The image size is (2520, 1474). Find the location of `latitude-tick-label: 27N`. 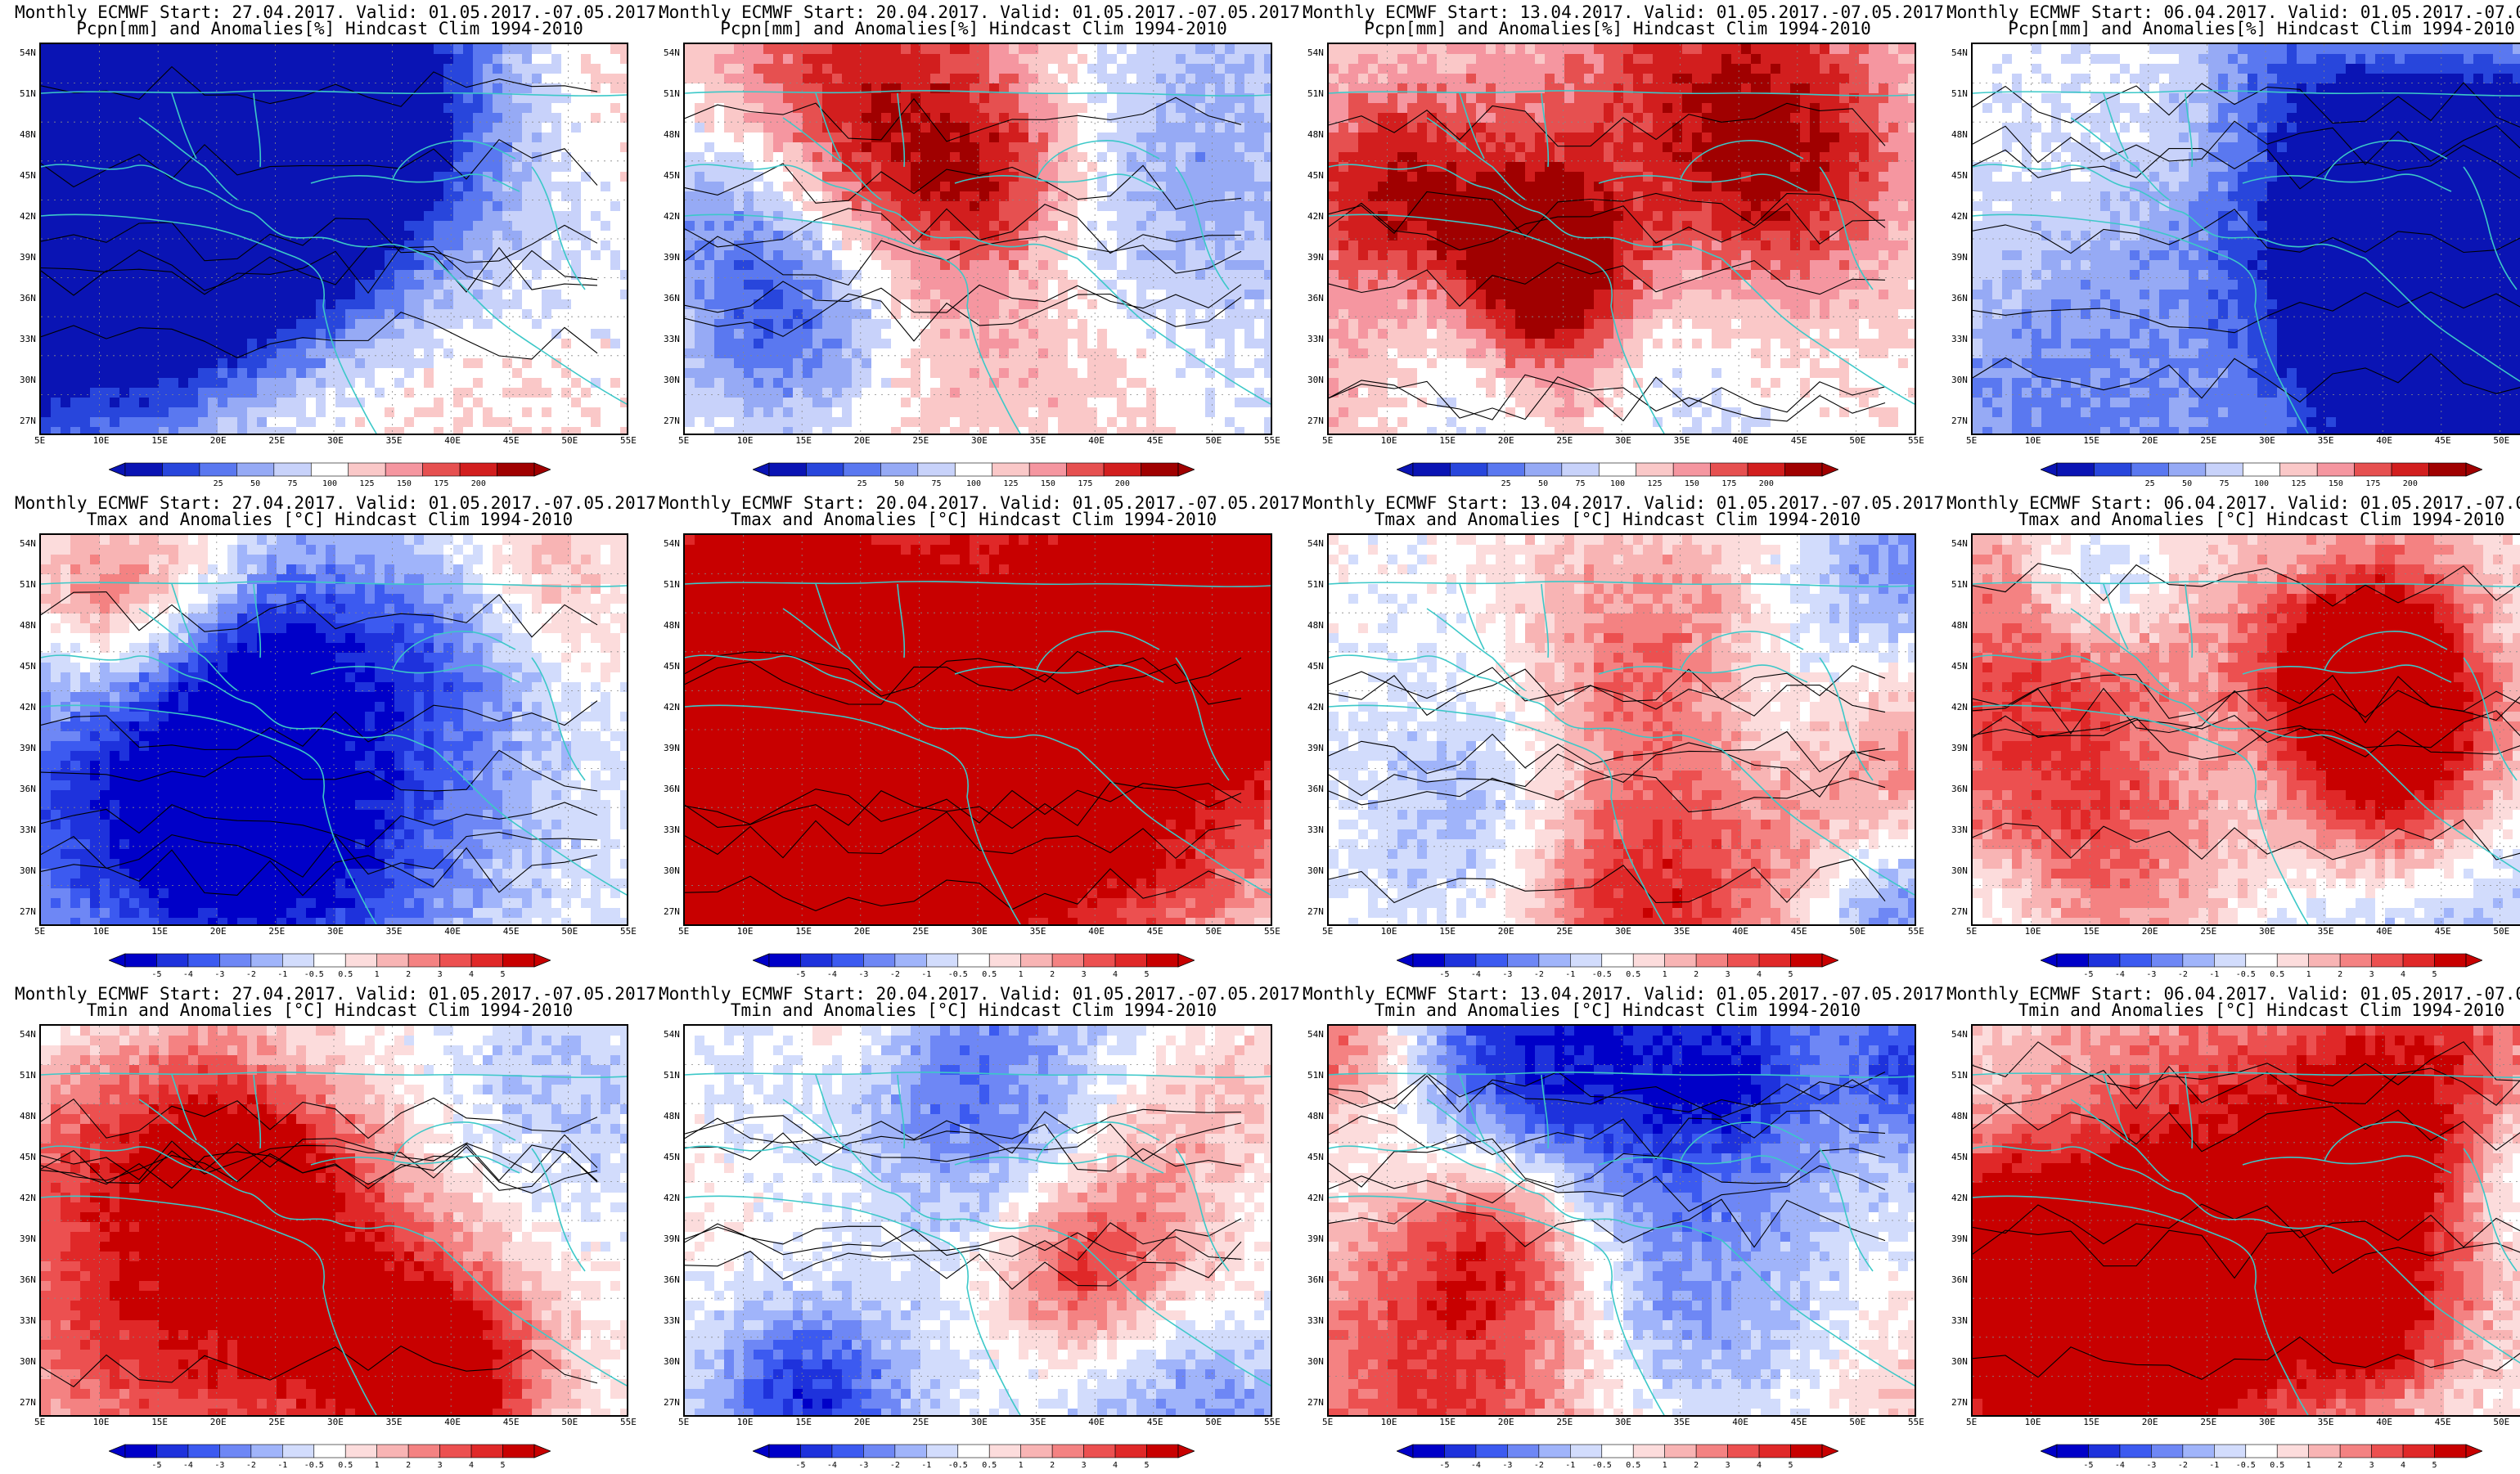

latitude-tick-label: 27N is located at coordinates (1316, 912).